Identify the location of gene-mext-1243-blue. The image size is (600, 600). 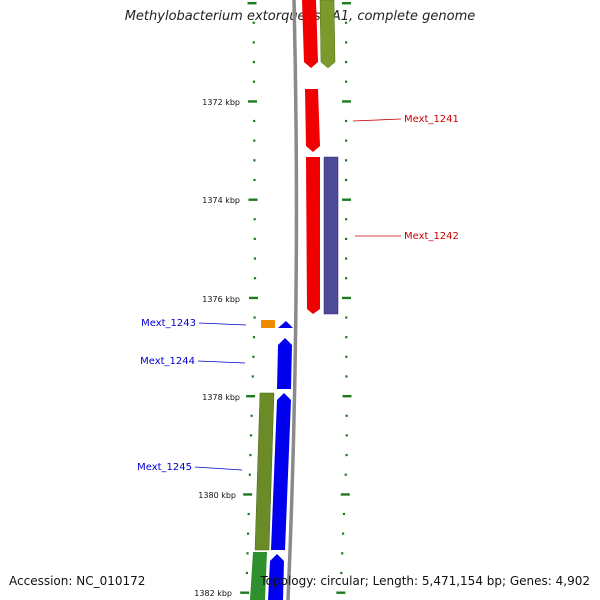
(285, 324).